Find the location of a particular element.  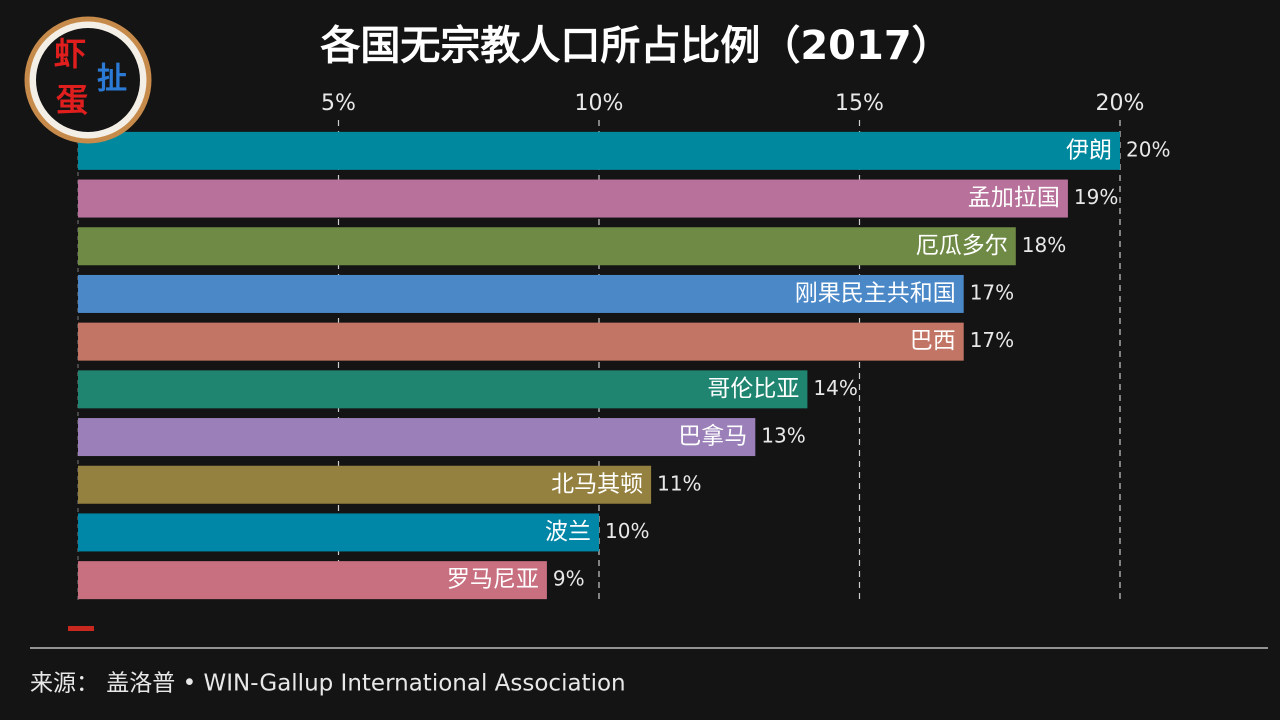

value-label: 13% is located at coordinates (783, 436).